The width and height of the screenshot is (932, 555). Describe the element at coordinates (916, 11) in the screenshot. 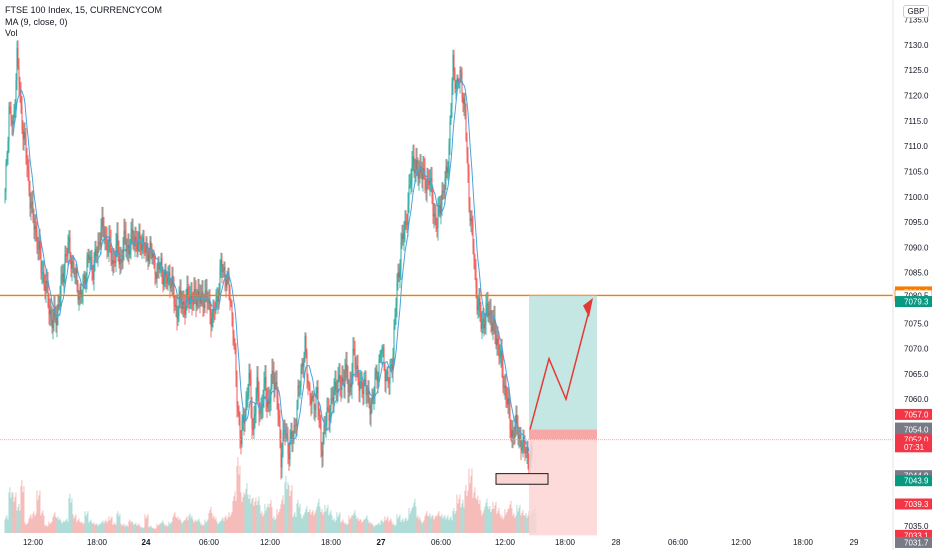

I see `currency-badge: GBP` at that location.